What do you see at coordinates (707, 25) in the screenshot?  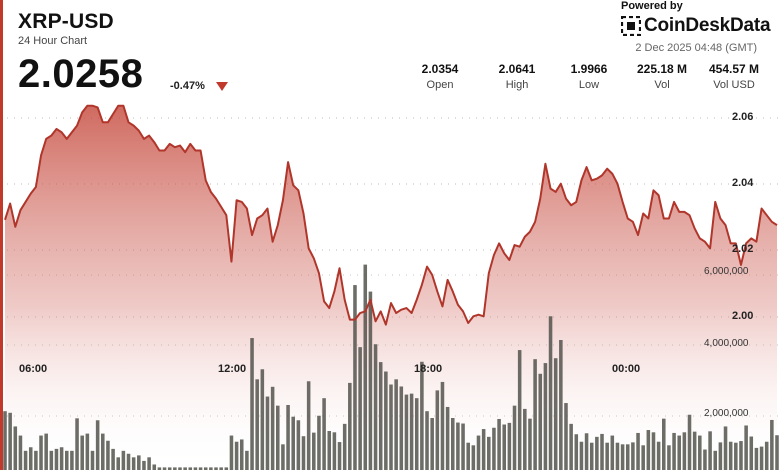 I see `brand-name: CoinDeskData` at bounding box center [707, 25].